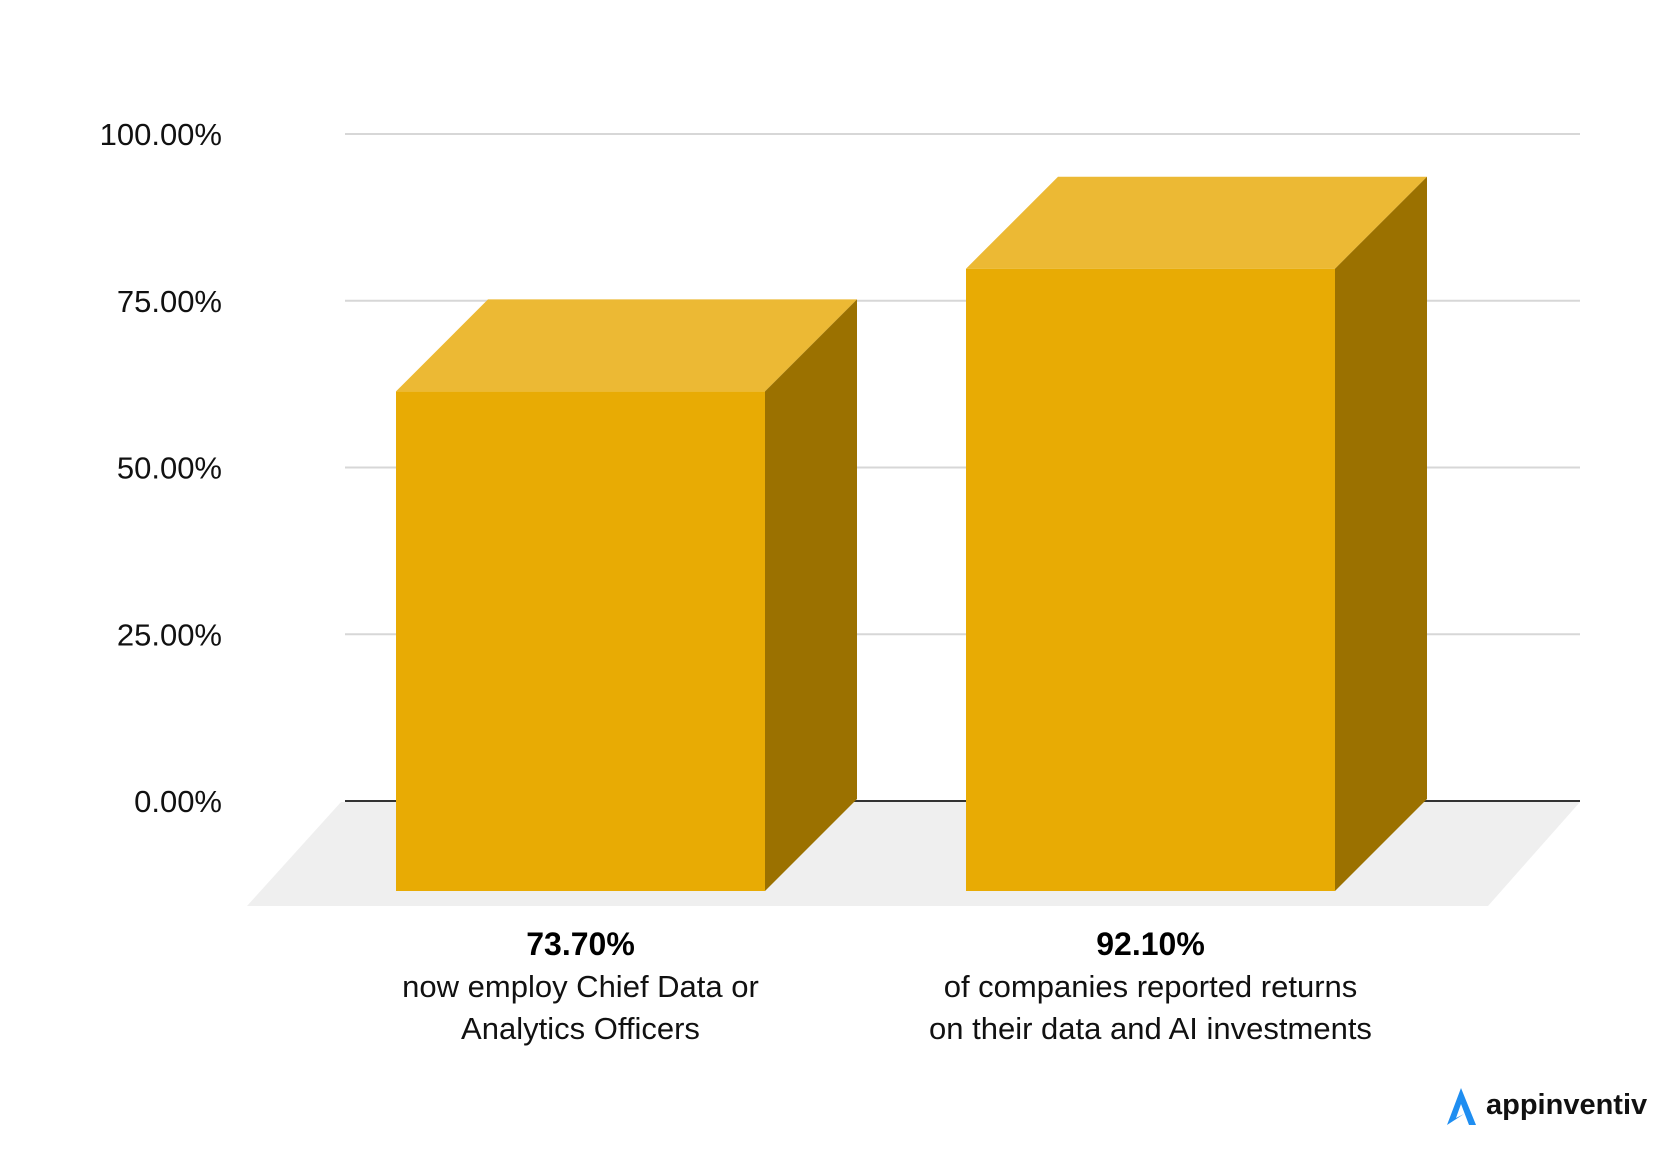 This screenshot has width=1667, height=1153. What do you see at coordinates (169, 634) in the screenshot?
I see `y-tick-label: 25.00%` at bounding box center [169, 634].